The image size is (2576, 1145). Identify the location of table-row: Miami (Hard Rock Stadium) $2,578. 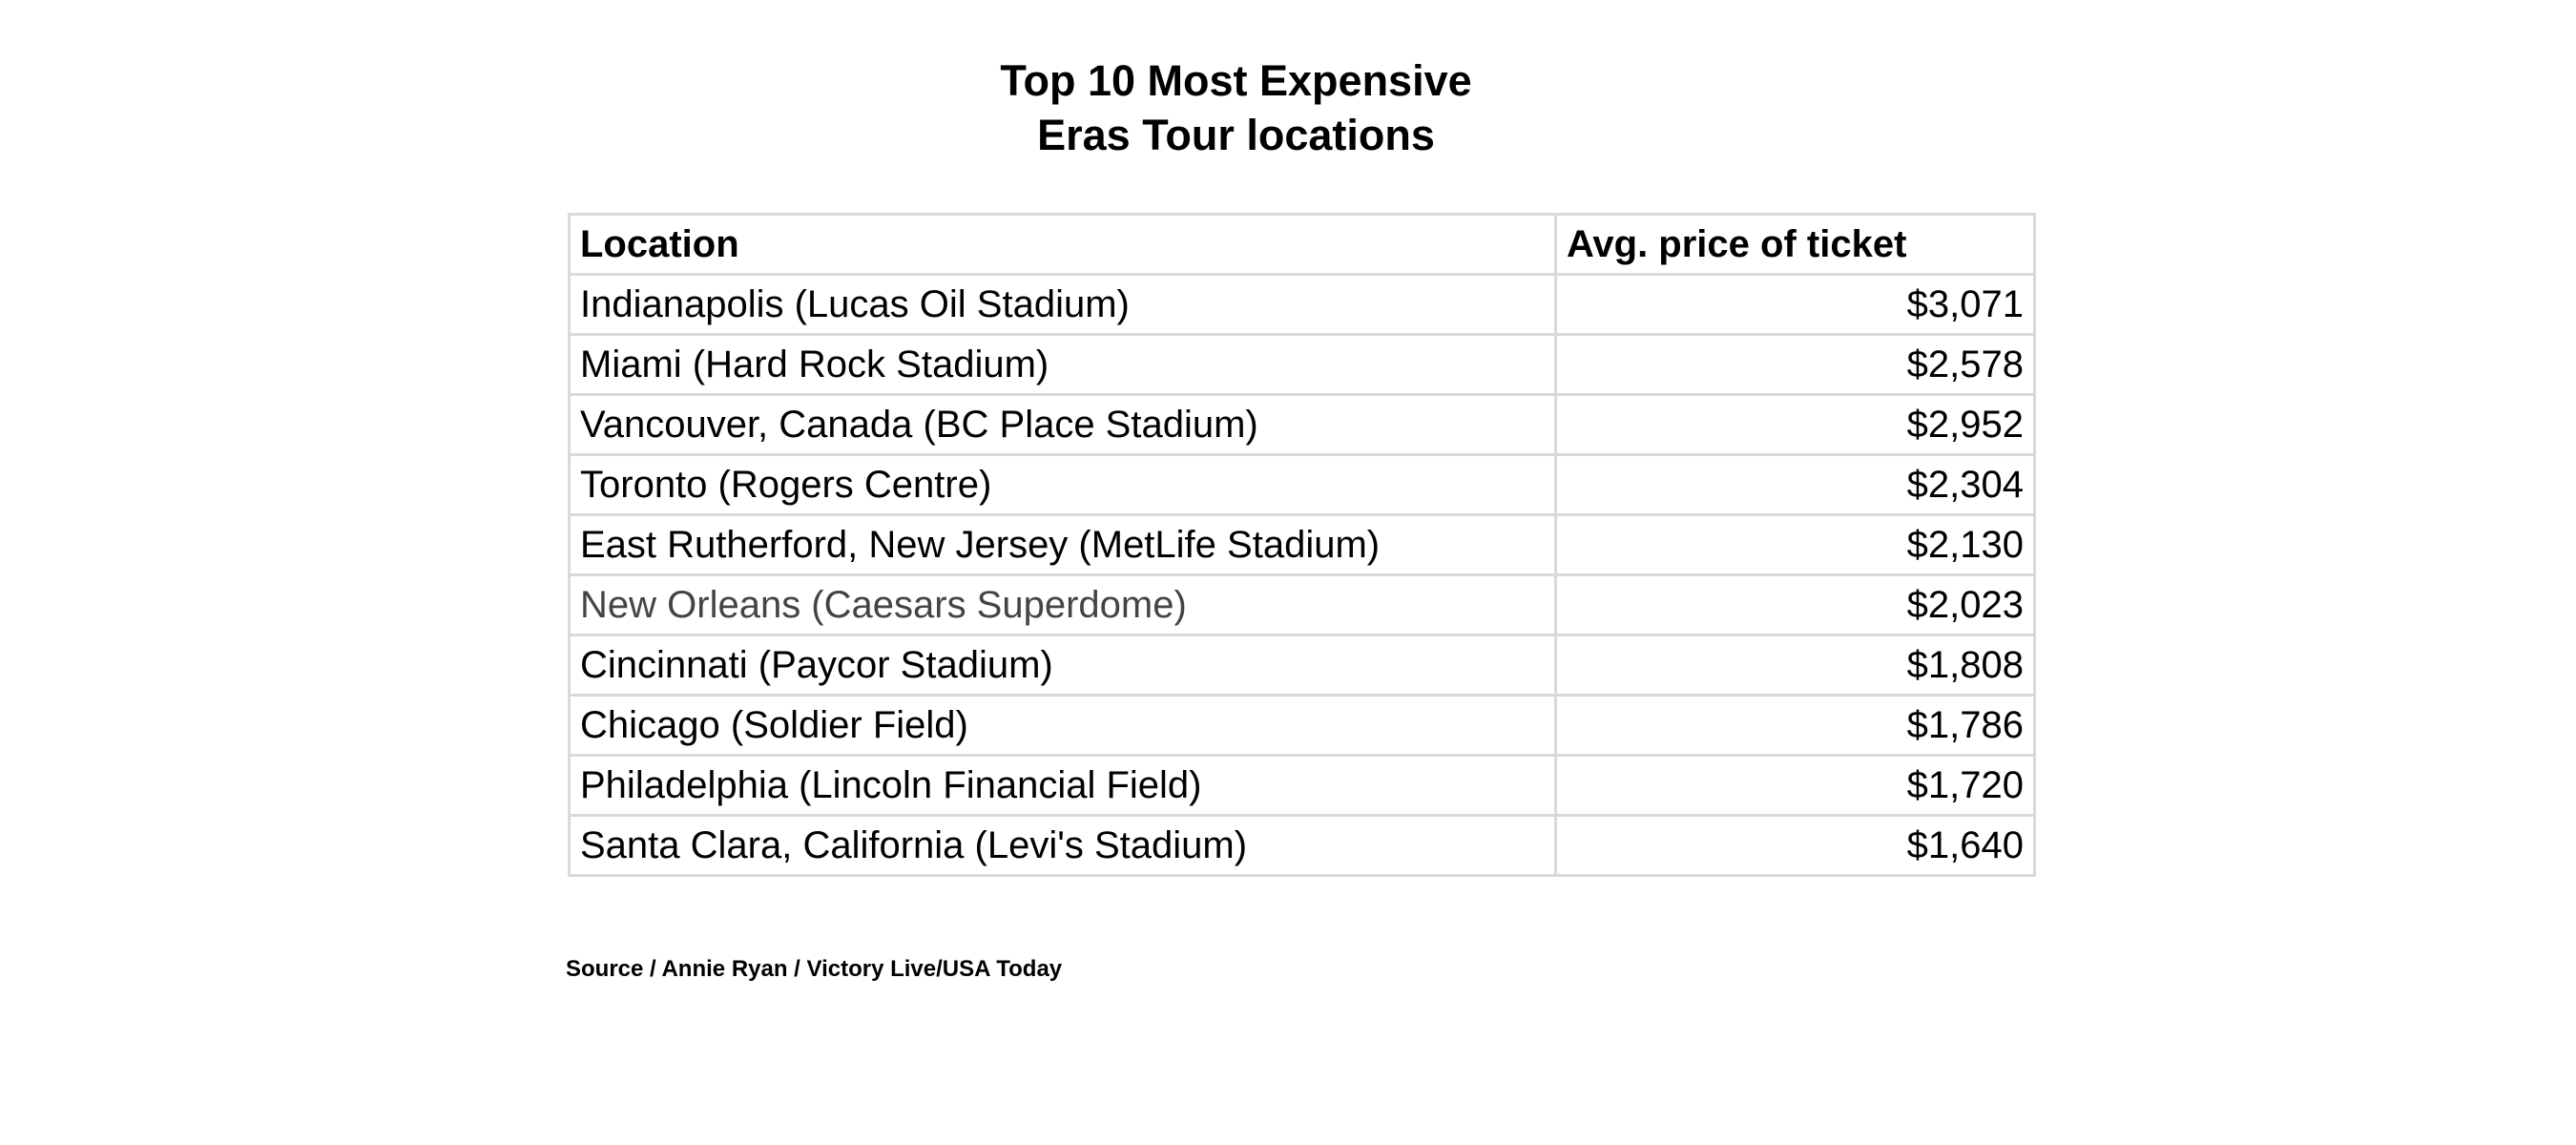
(1302, 364).